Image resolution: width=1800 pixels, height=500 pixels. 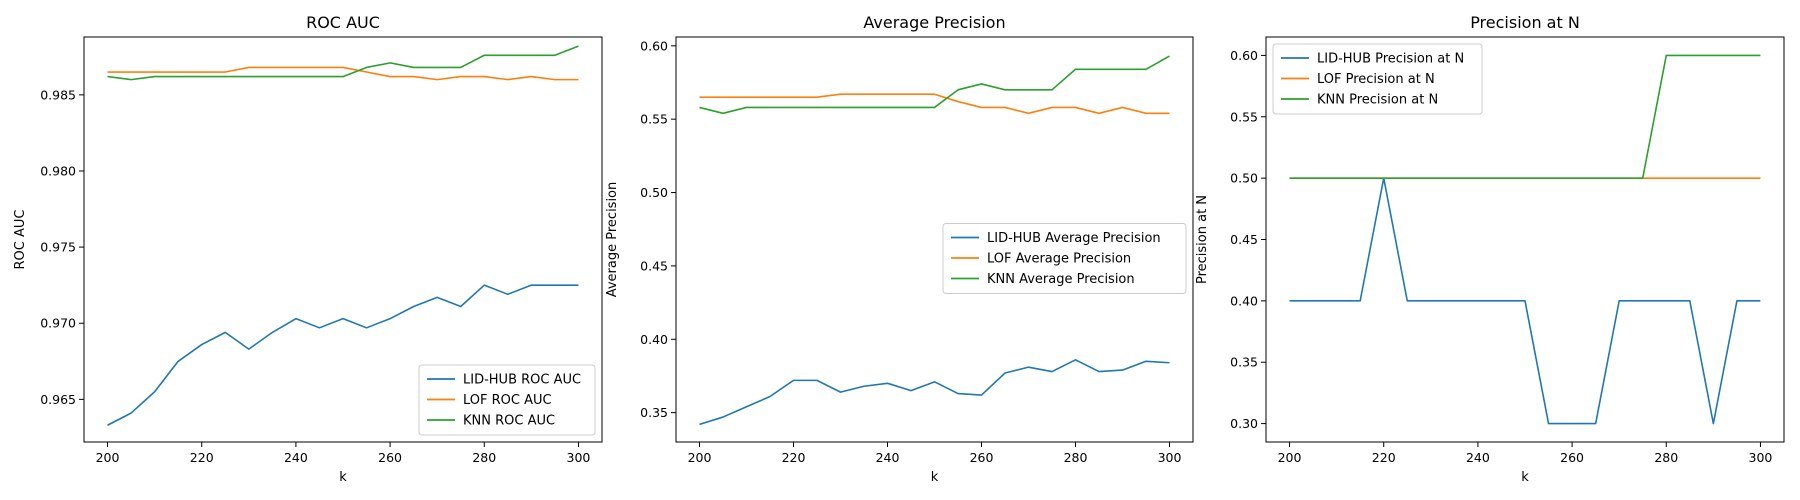 What do you see at coordinates (612, 240) in the screenshot?
I see `y-axis-label: Average Precision` at bounding box center [612, 240].